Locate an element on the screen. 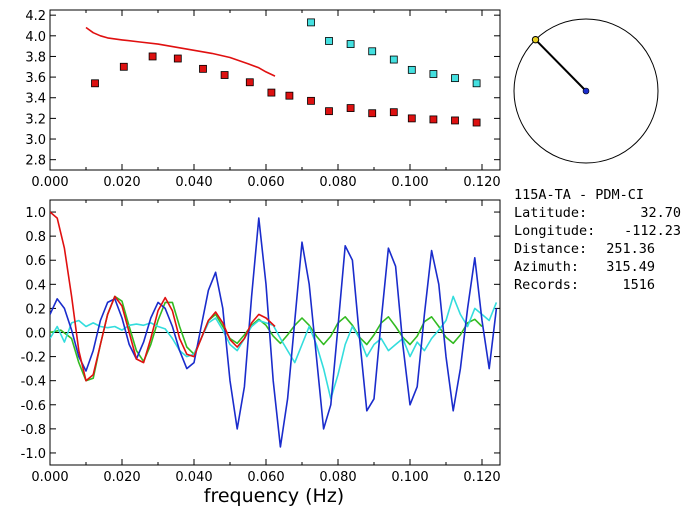 The height and width of the screenshot is (519, 690). distance-value: 251.36 is located at coordinates (630, 249).